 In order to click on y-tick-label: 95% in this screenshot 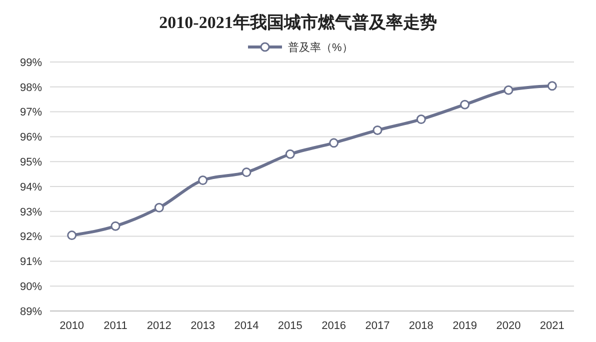, I will do `click(31, 162)`.